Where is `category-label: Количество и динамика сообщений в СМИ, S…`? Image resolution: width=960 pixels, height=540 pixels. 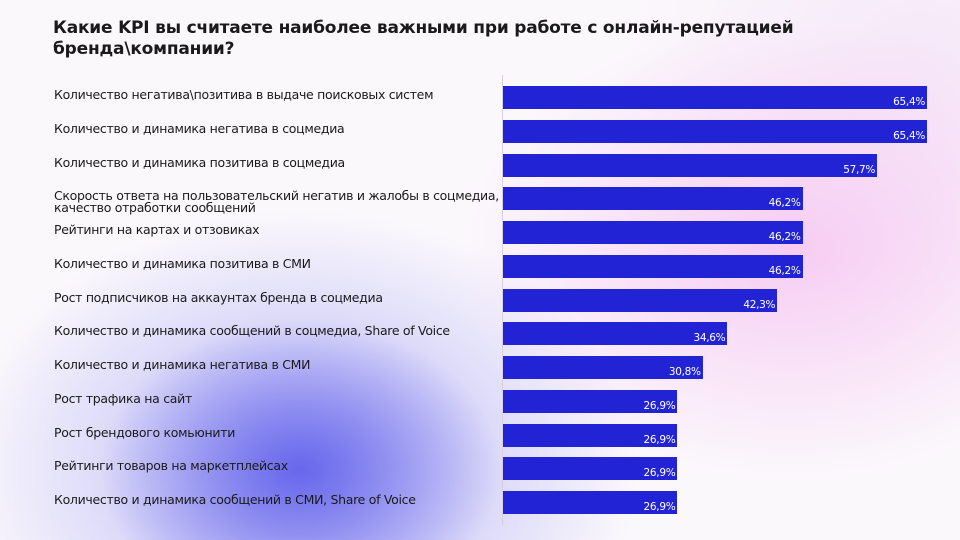
category-label: Количество и динамика сообщений в СМИ, S… is located at coordinates (235, 499).